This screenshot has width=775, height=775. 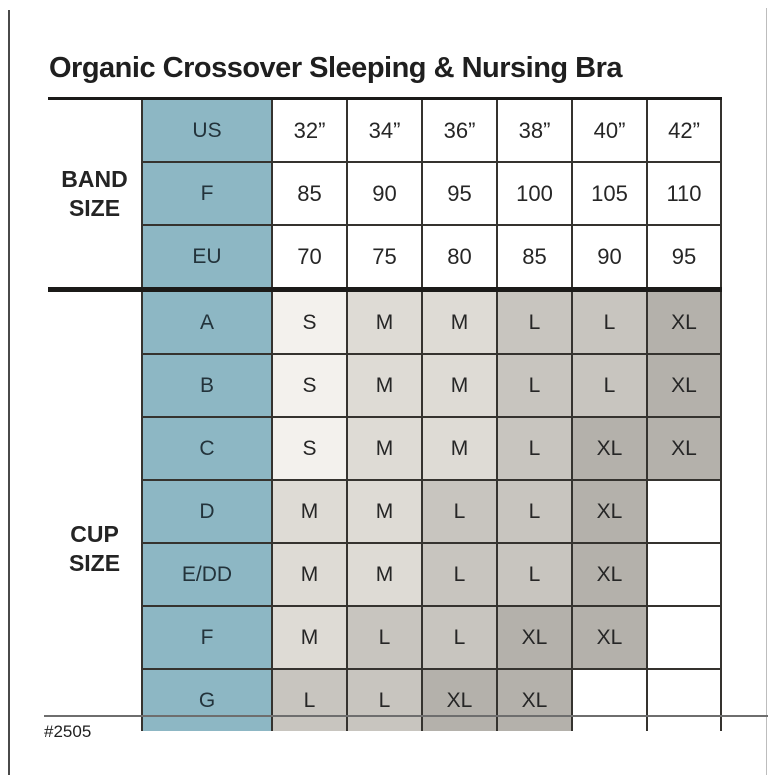 I want to click on section-label-text: BAND SIZE, so click(x=94, y=193).